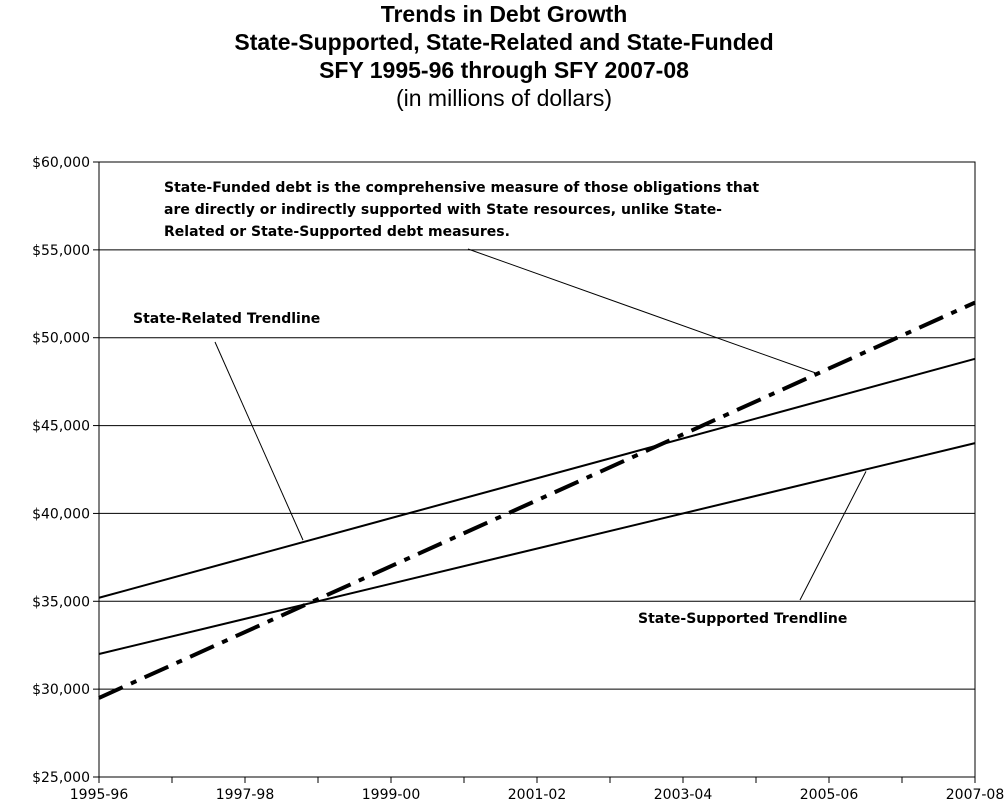 The width and height of the screenshot is (1008, 811). What do you see at coordinates (61, 690) in the screenshot?
I see `y-tick-label: $30,000` at bounding box center [61, 690].